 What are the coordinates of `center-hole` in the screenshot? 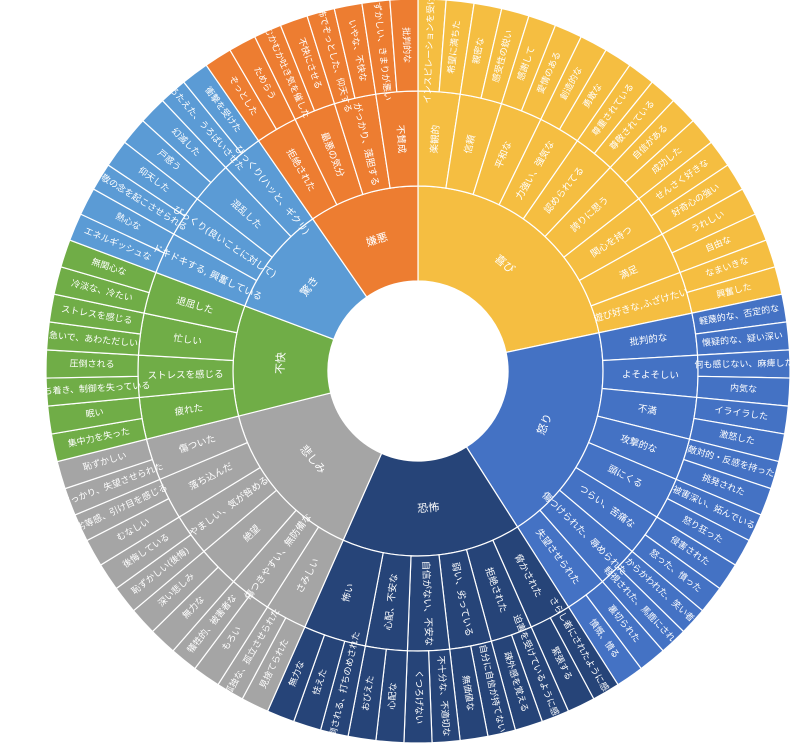 It's located at (418, 371).